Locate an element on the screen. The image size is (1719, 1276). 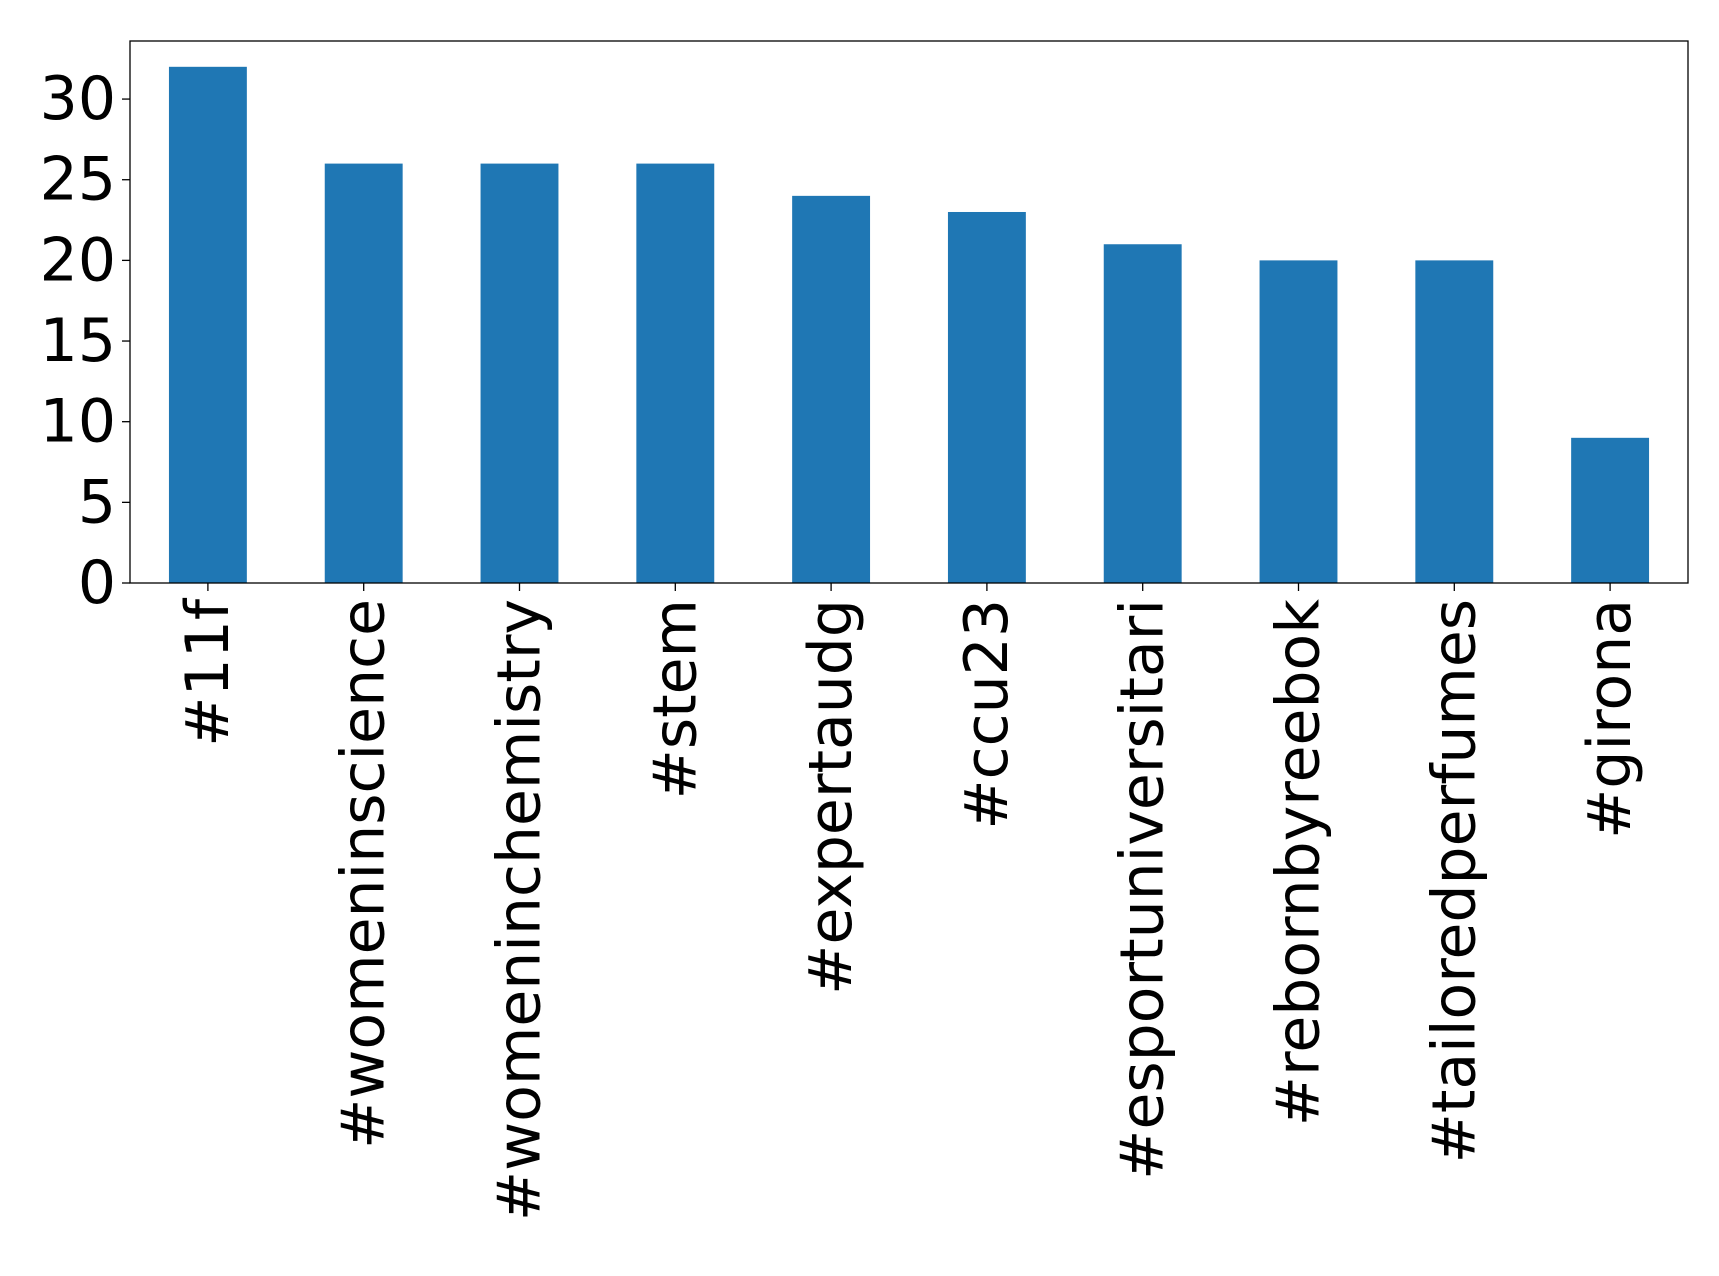
bar-esportuniversitari is located at coordinates (1142, 413).